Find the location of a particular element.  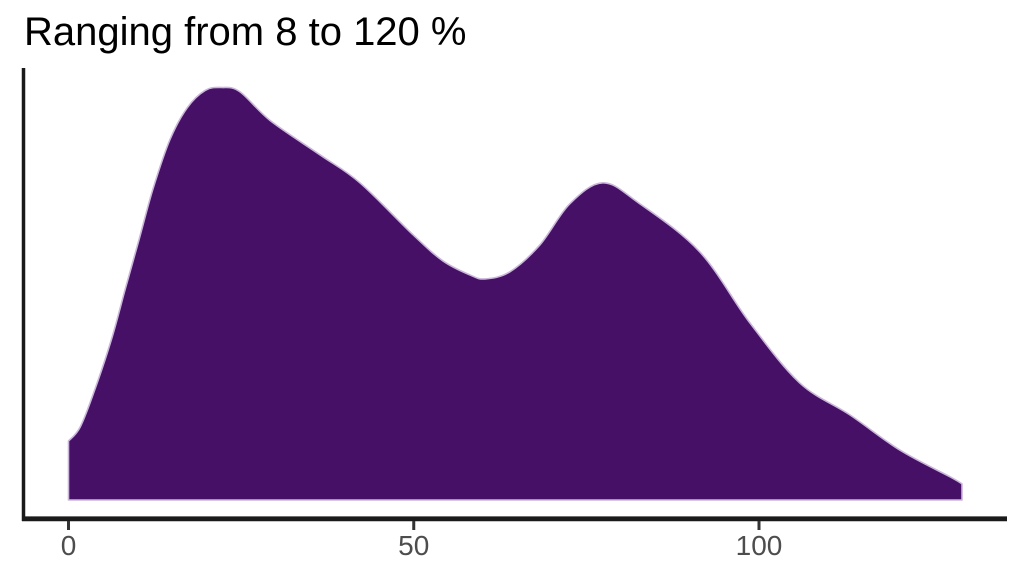

x-tick-label: 0 is located at coordinates (68, 545).